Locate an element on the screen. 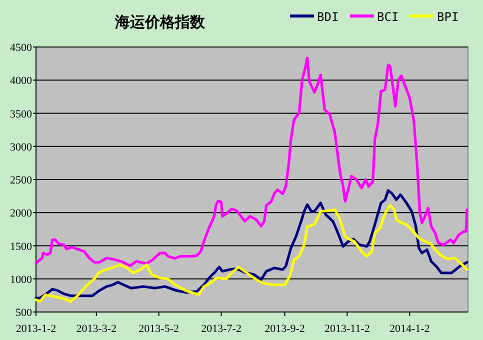  x-tick-label: 2013-11-2 is located at coordinates (347, 329).